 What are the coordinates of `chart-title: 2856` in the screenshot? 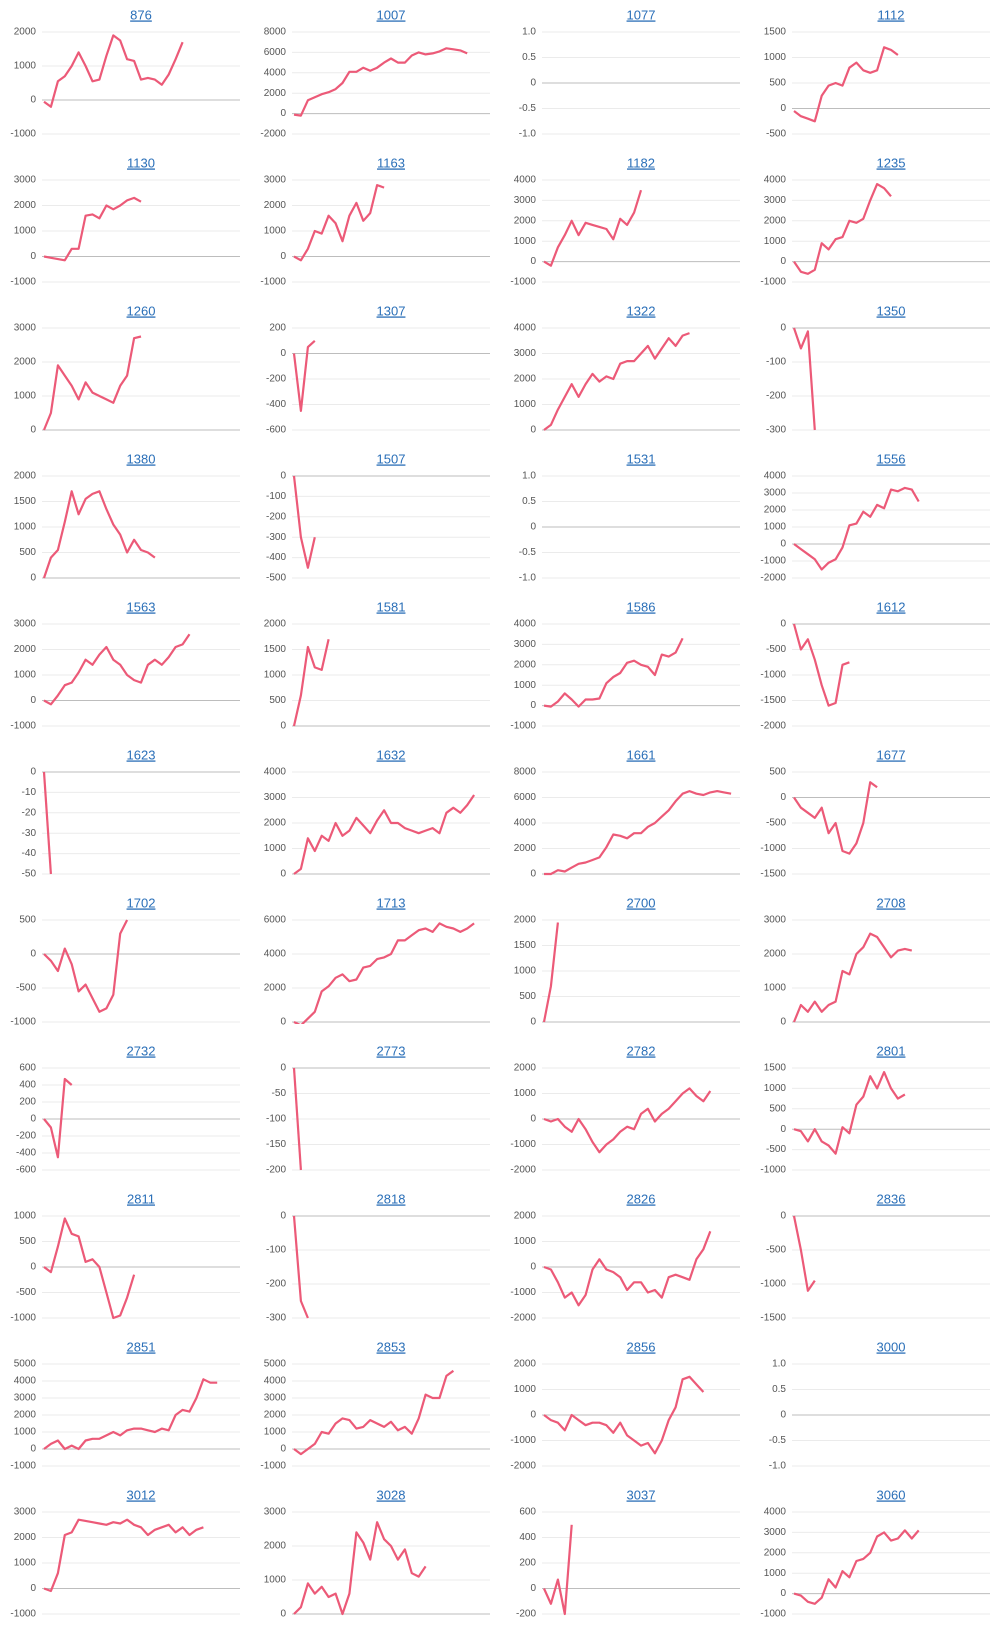 It's located at (641, 1346).